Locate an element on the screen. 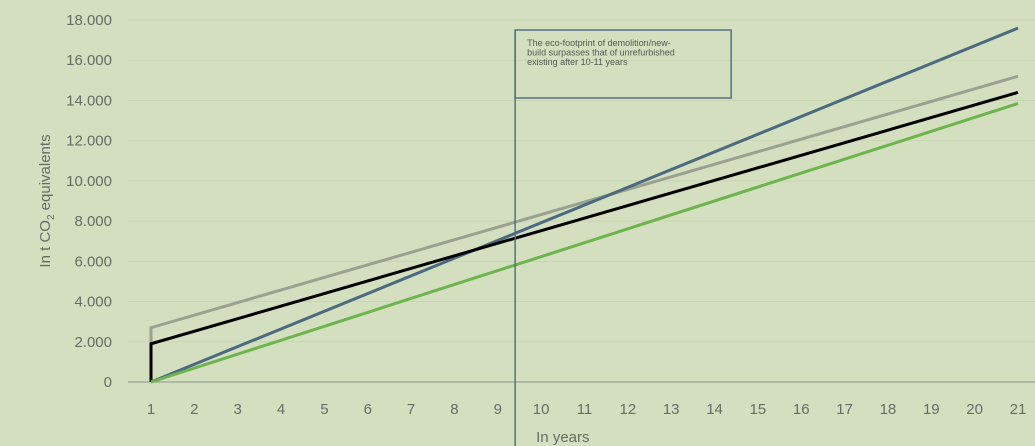  x-tick-label: 15 is located at coordinates (758, 409).